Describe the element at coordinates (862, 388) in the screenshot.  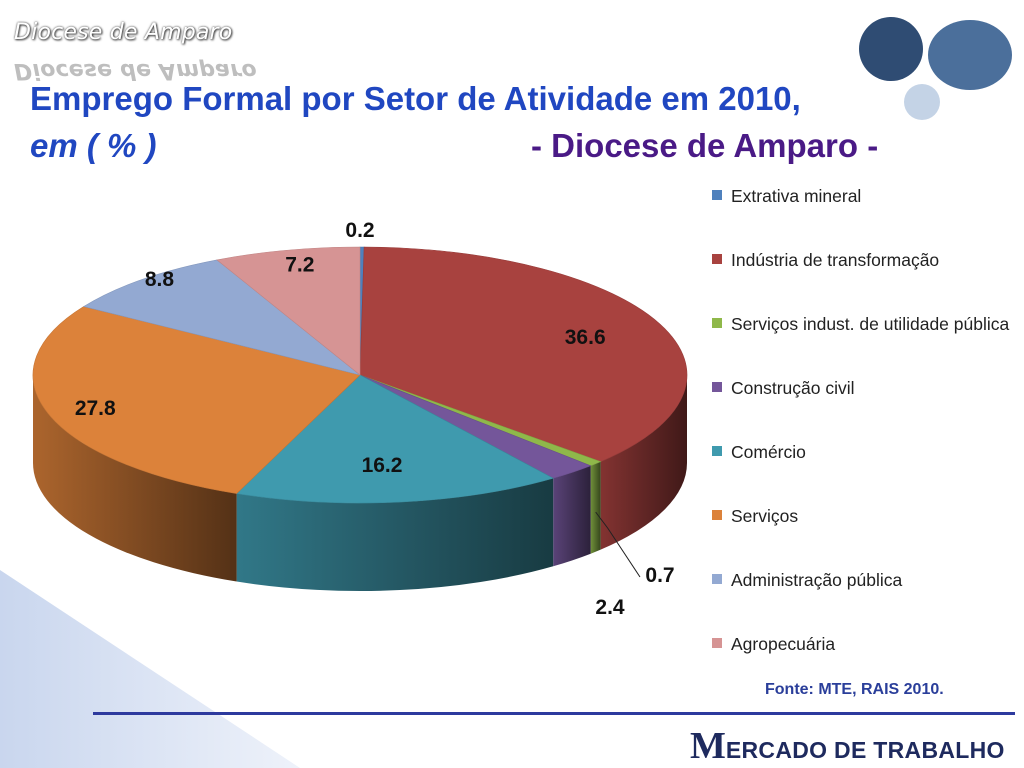
I see `legend-item: Construção civil` at that location.